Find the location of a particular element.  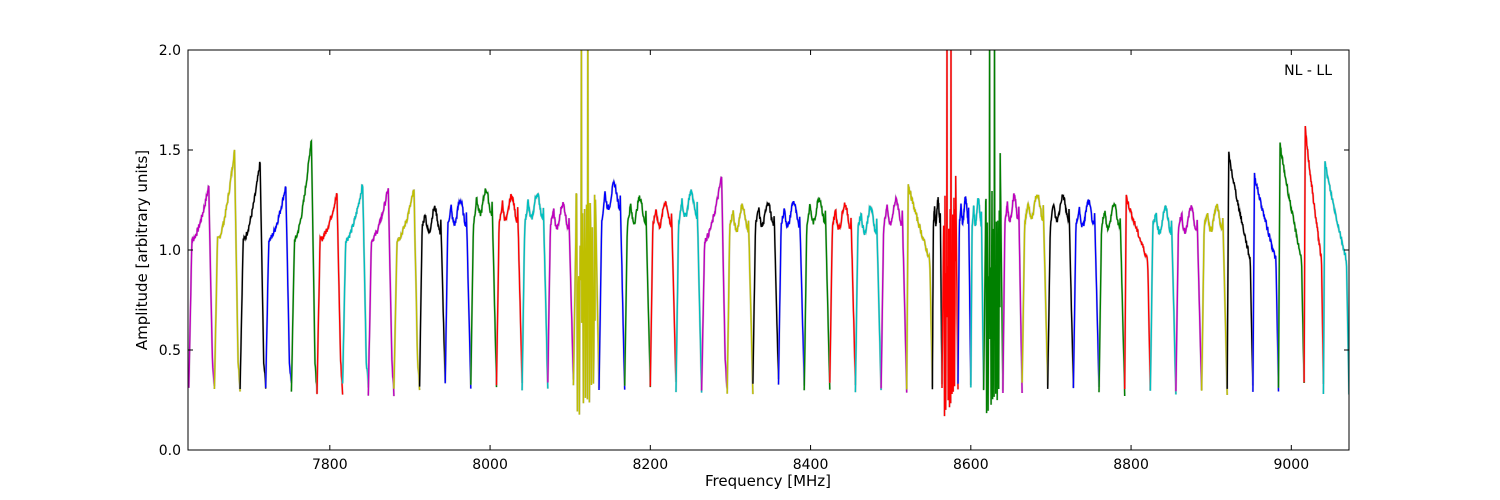

x-tick-label: 8800 is located at coordinates (1131, 465).